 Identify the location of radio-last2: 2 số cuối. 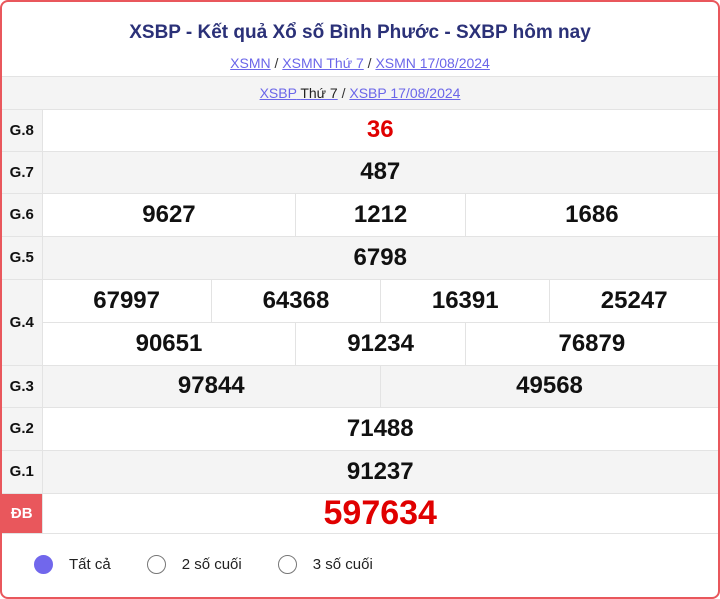
(194, 564).